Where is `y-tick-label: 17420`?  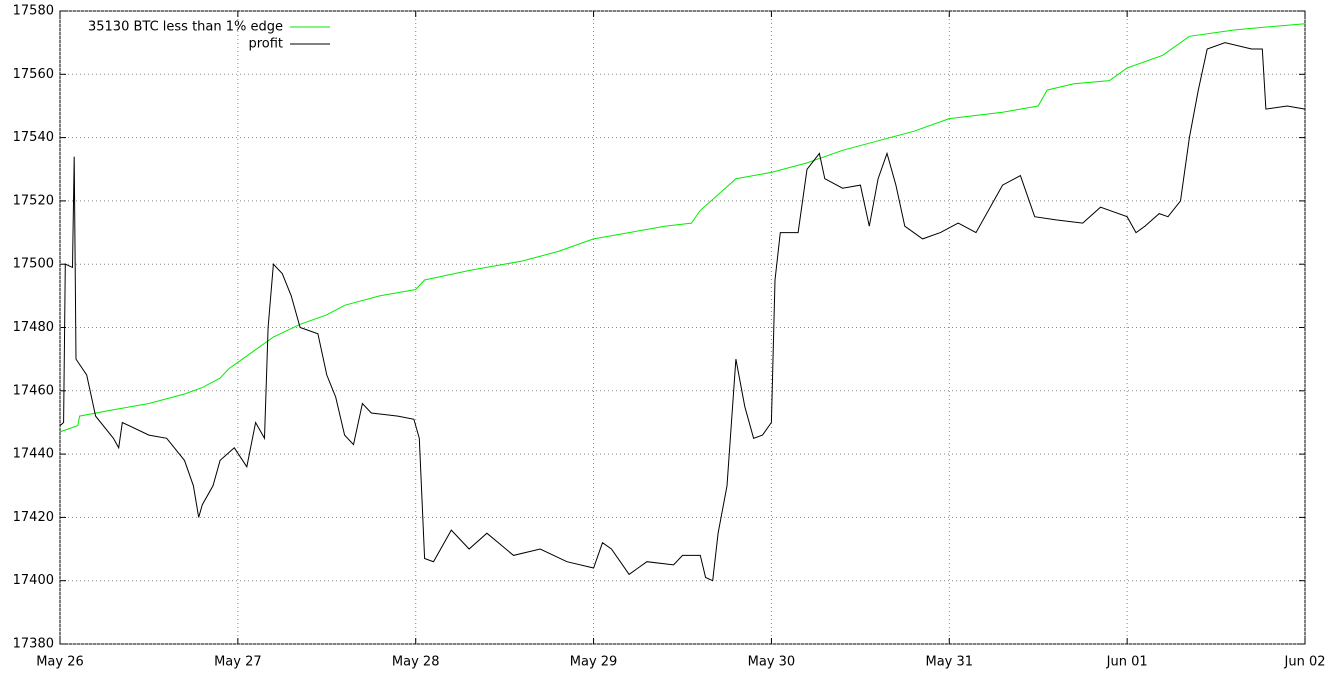 y-tick-label: 17420 is located at coordinates (33, 517).